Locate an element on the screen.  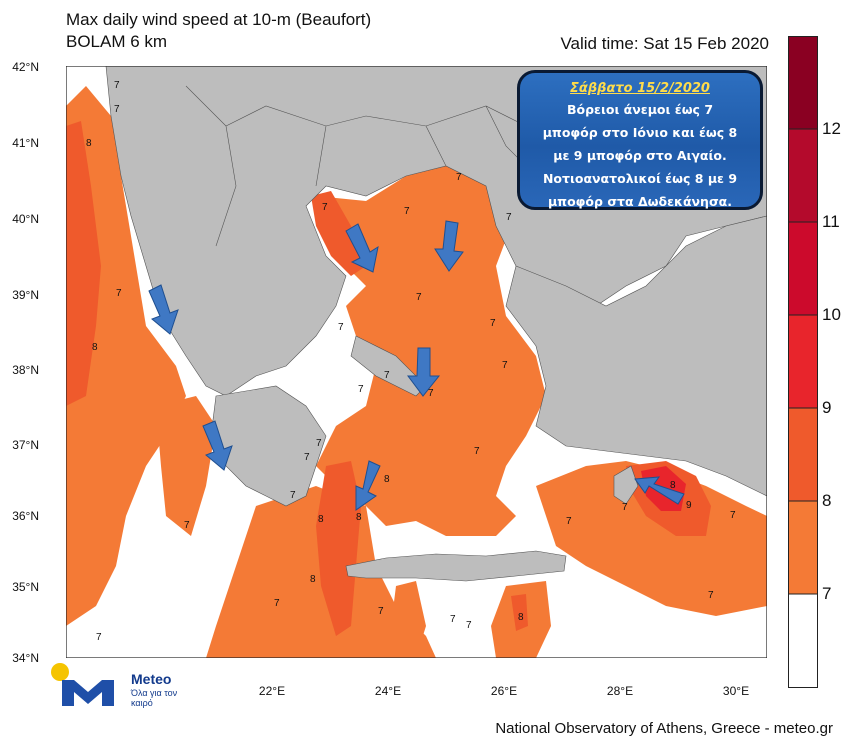
lon-label: 22°E is located at coordinates (272, 691).